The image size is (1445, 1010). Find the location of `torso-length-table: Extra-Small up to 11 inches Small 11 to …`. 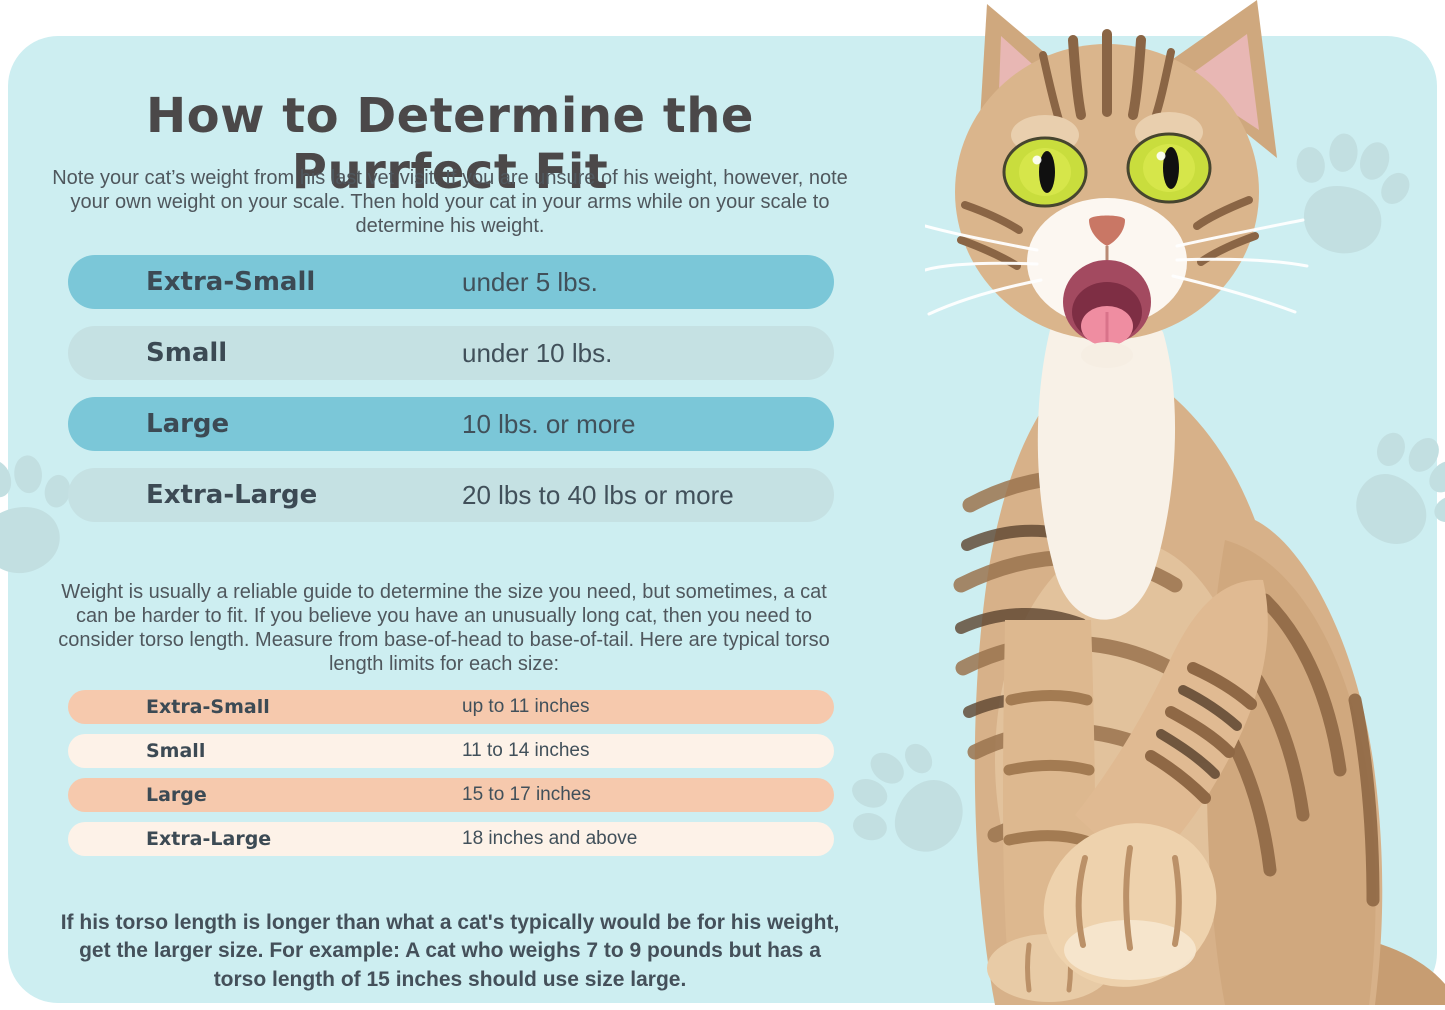

torso-length-table: Extra-Small up to 11 inches Small 11 to … is located at coordinates (451, 778).